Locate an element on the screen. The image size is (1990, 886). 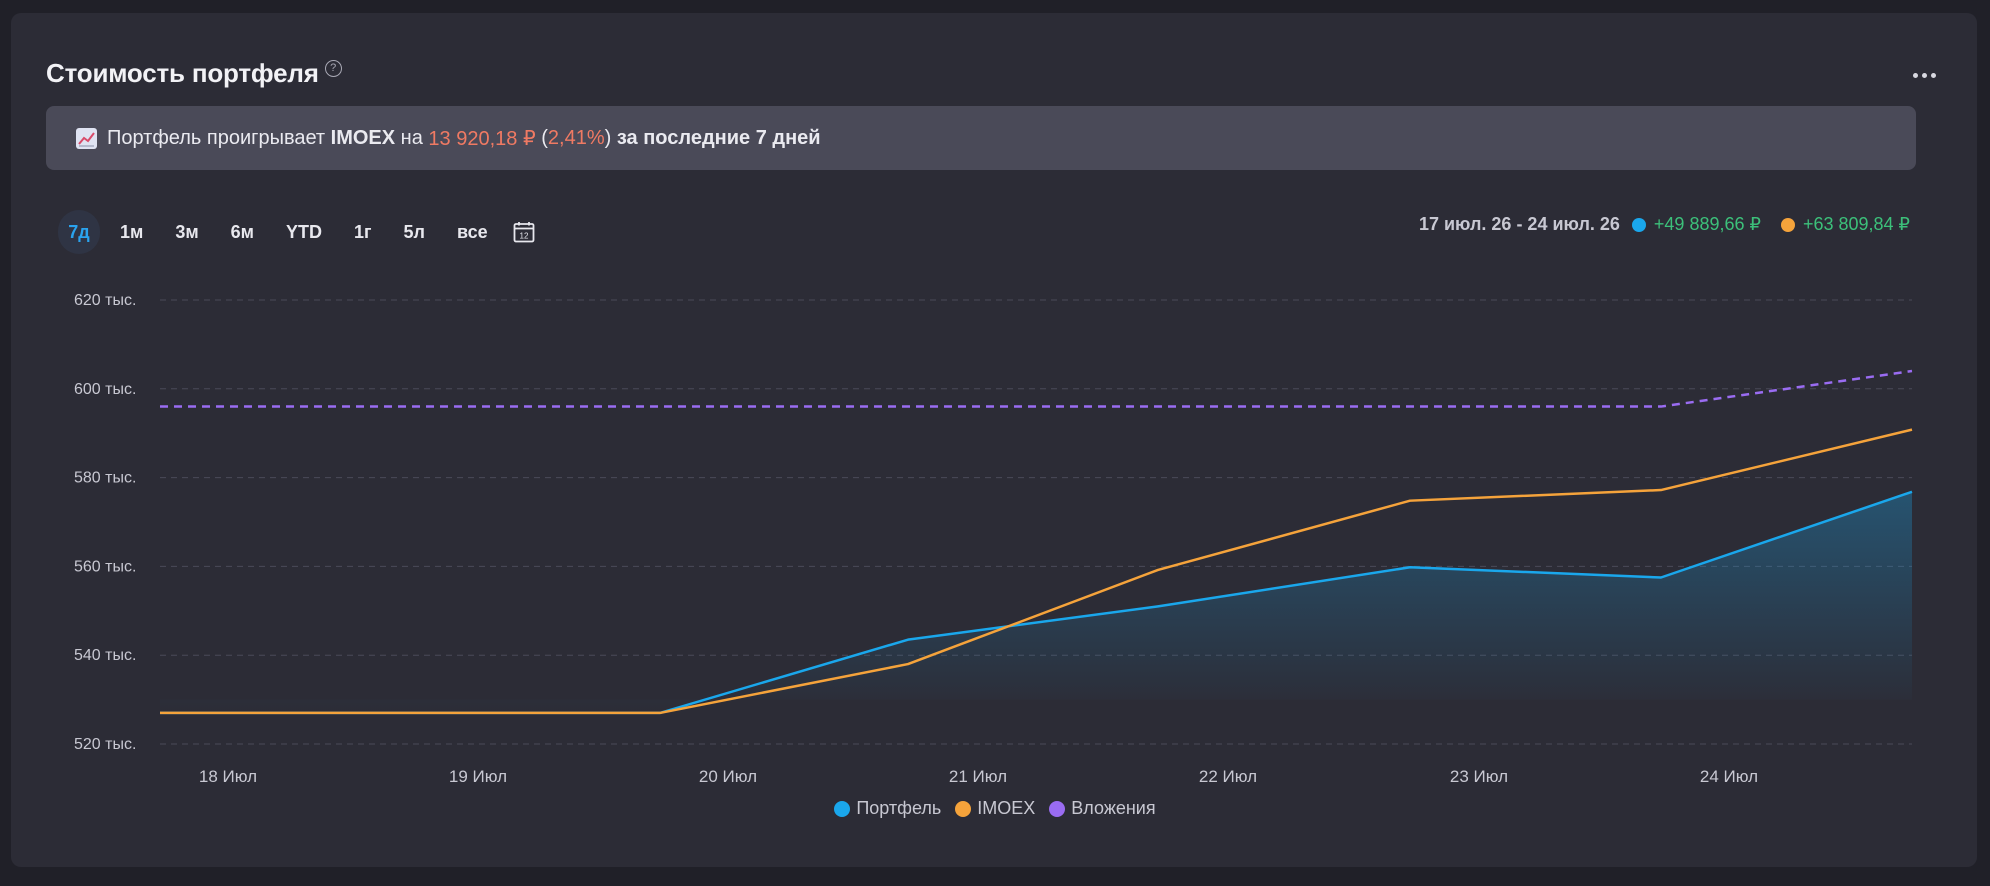
legend-dot-portfolio is located at coordinates (842, 808).